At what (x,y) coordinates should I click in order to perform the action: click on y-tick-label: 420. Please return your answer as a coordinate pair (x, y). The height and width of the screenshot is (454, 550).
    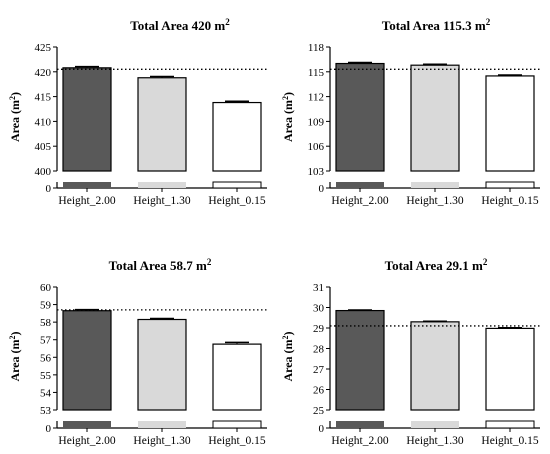
    Looking at the image, I should click on (43, 73).